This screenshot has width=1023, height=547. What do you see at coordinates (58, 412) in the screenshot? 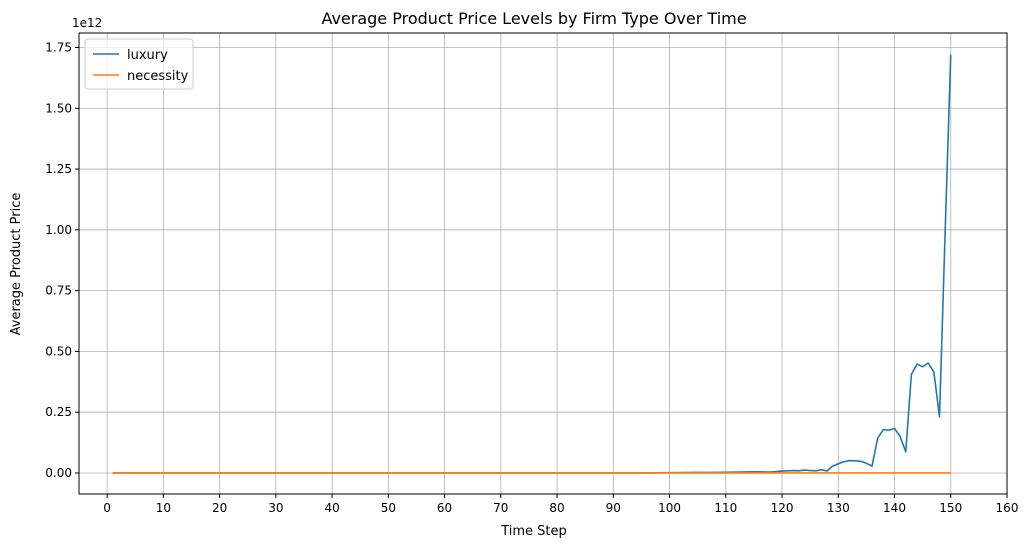
I see `y-tick-label: 0.25` at bounding box center [58, 412].